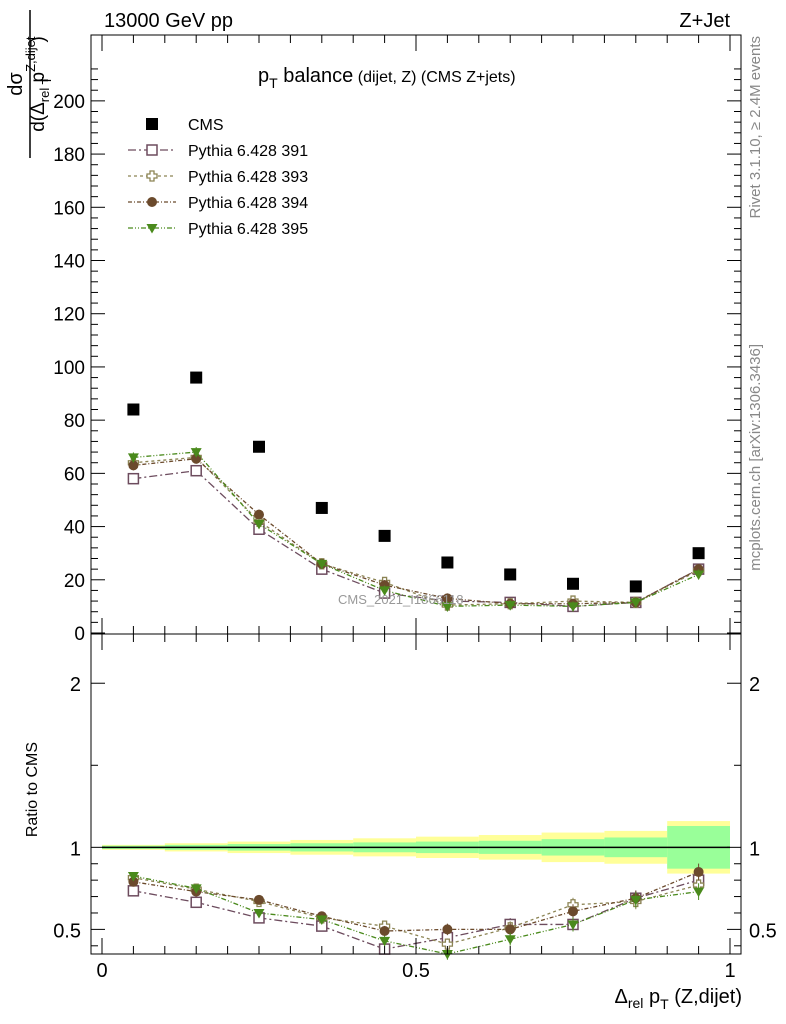 The image size is (786, 1024). I want to click on legend-marker-cms, so click(152, 124).